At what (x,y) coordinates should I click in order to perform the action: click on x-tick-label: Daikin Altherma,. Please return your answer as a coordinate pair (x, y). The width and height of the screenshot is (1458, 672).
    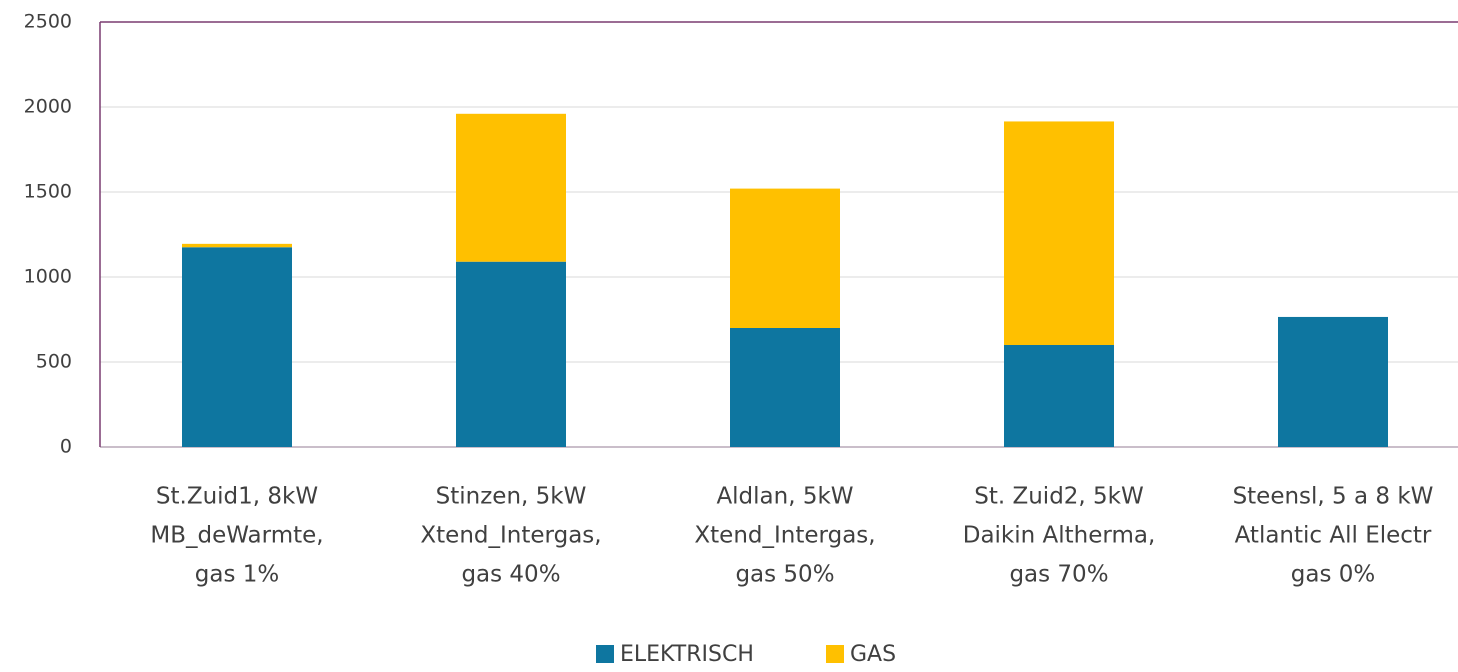
    Looking at the image, I should click on (1059, 536).